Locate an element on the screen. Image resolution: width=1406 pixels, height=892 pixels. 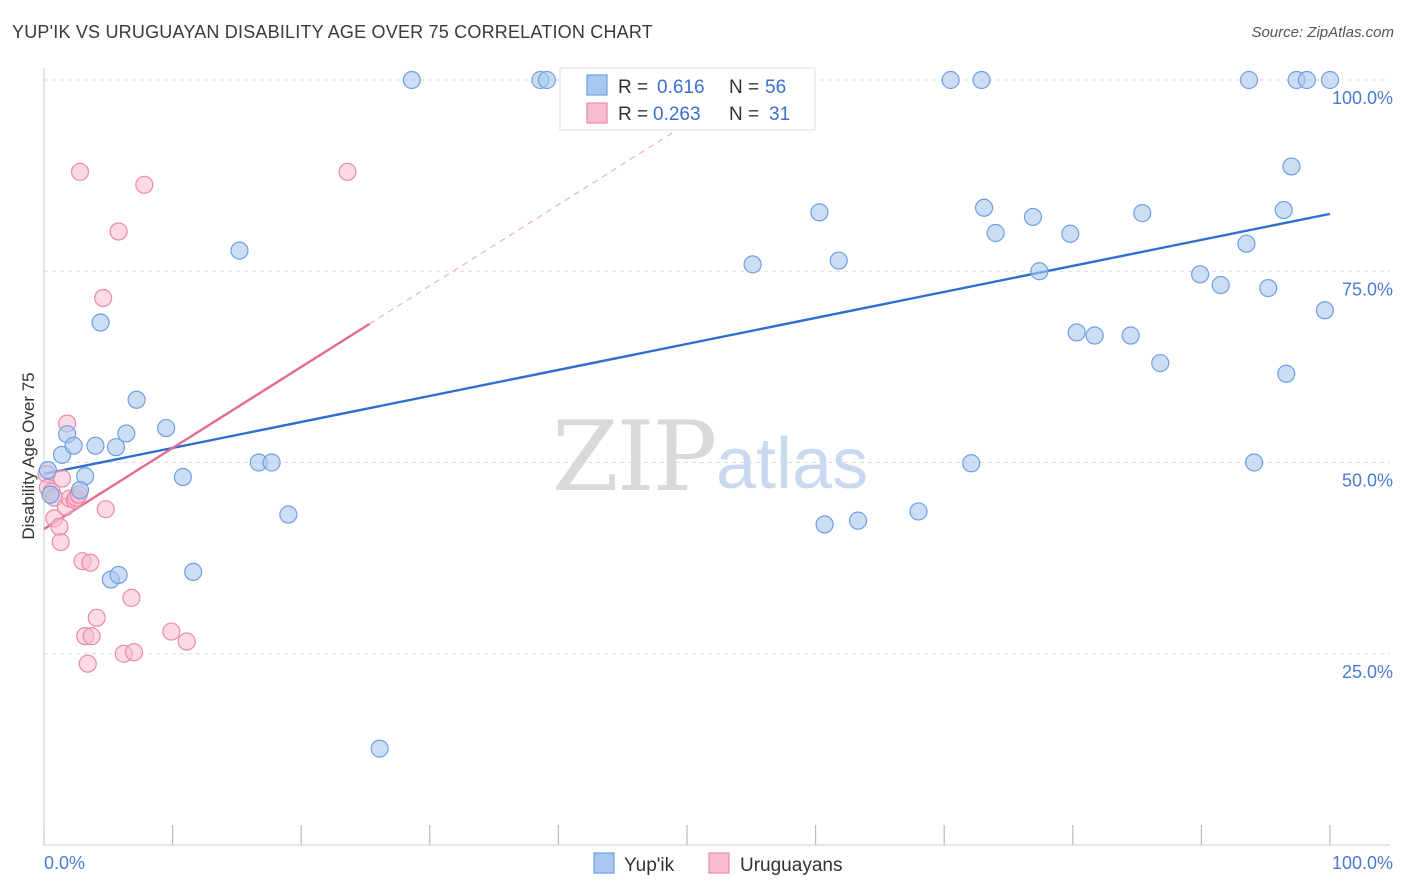
watermark-zip: ZIP is located at coordinates (633, 457).